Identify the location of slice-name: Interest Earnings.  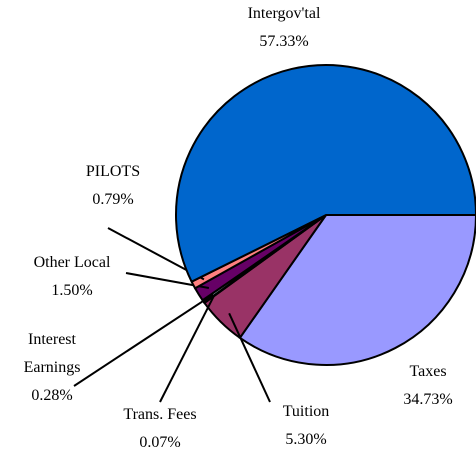
(52, 353).